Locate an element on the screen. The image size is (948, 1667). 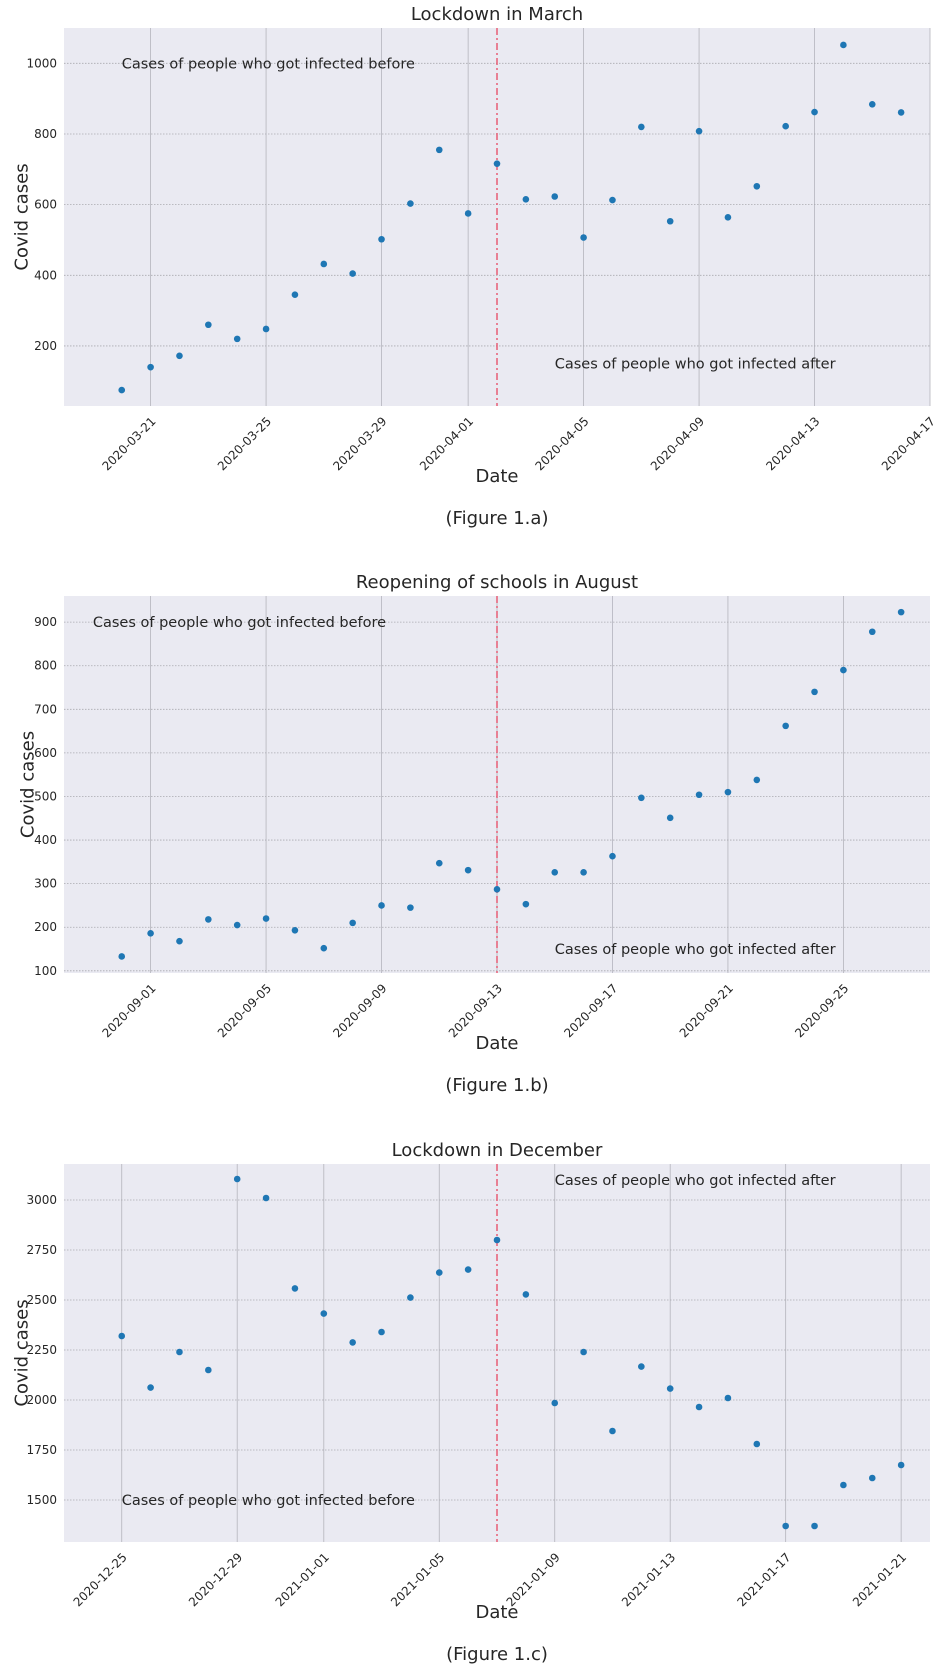
x-tick-label: 2020-09-13 is located at coordinates (475, 1010).